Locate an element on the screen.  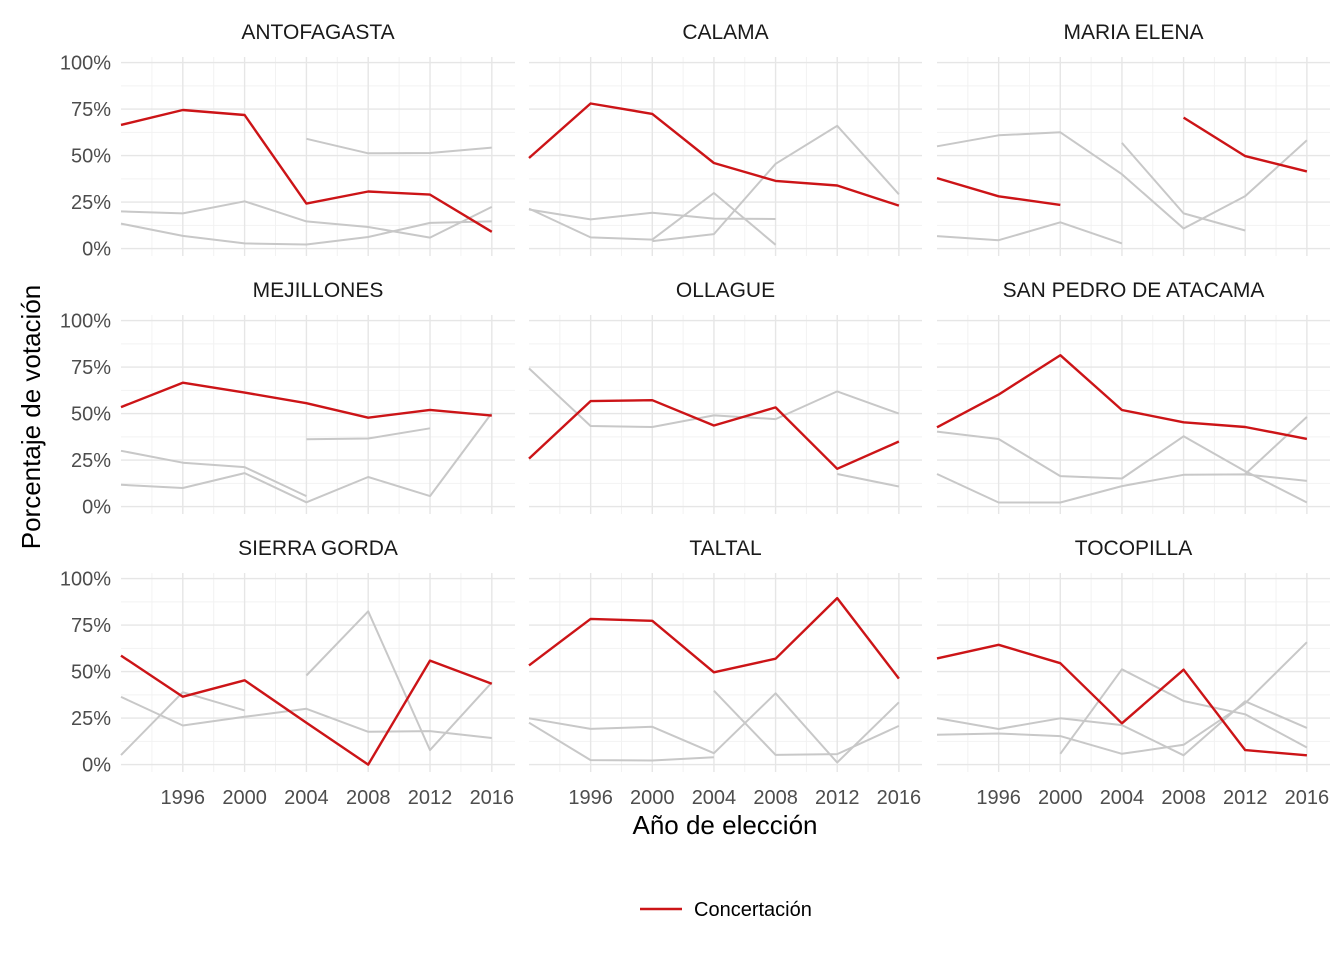
panel-taltal: TALTAL 1996 2000 2004 2008 2012 2016 is located at coordinates (725, 673).